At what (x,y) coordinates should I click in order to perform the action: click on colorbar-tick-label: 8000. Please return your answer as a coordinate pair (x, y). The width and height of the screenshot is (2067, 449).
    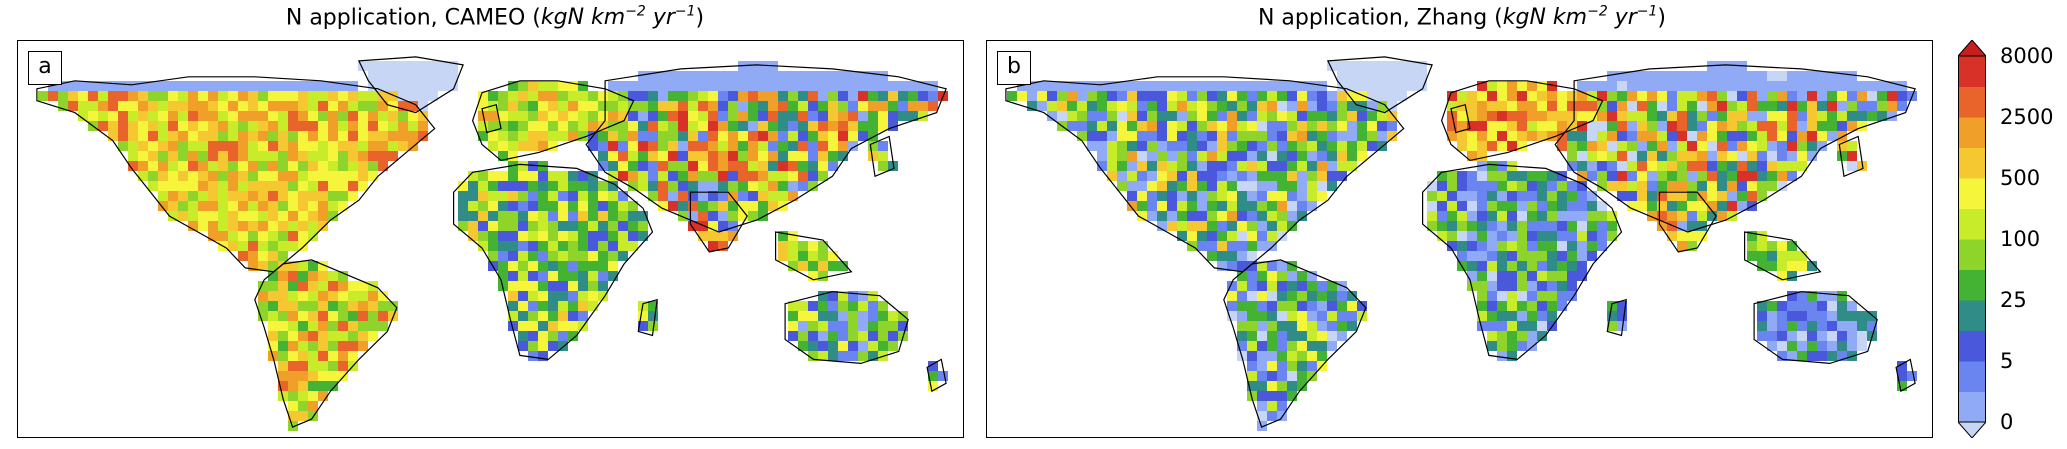
    Looking at the image, I should click on (2027, 56).